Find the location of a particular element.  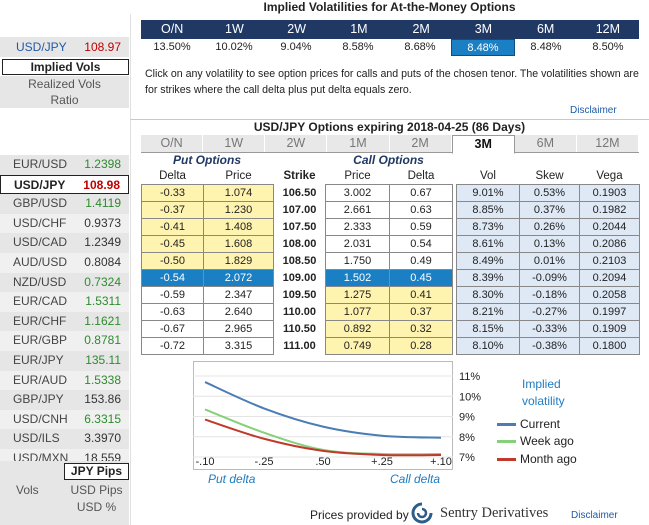

call-delta-cell: 0.49 is located at coordinates (421, 261).